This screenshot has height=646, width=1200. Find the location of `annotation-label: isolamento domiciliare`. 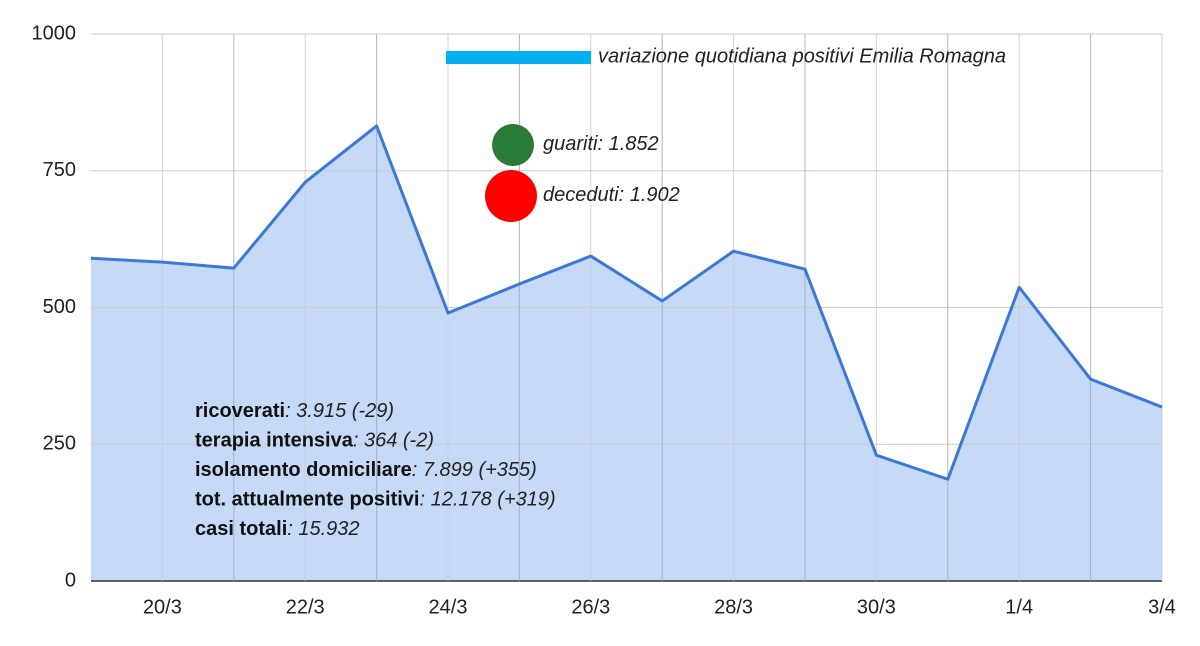

annotation-label: isolamento domiciliare is located at coordinates (303, 470).